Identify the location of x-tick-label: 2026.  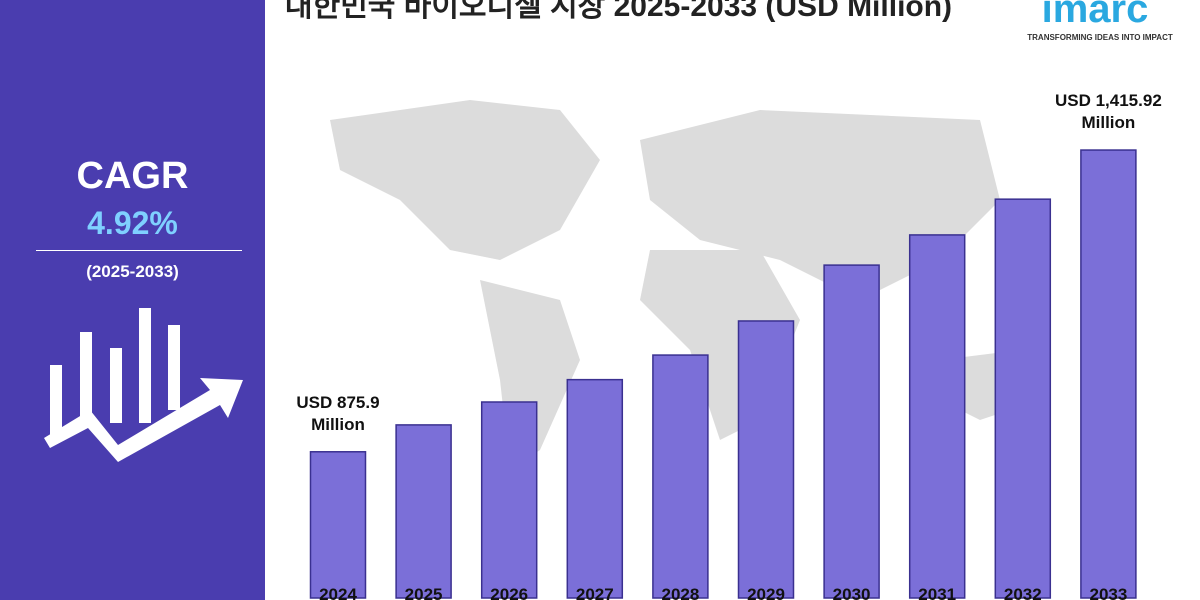
(509, 592).